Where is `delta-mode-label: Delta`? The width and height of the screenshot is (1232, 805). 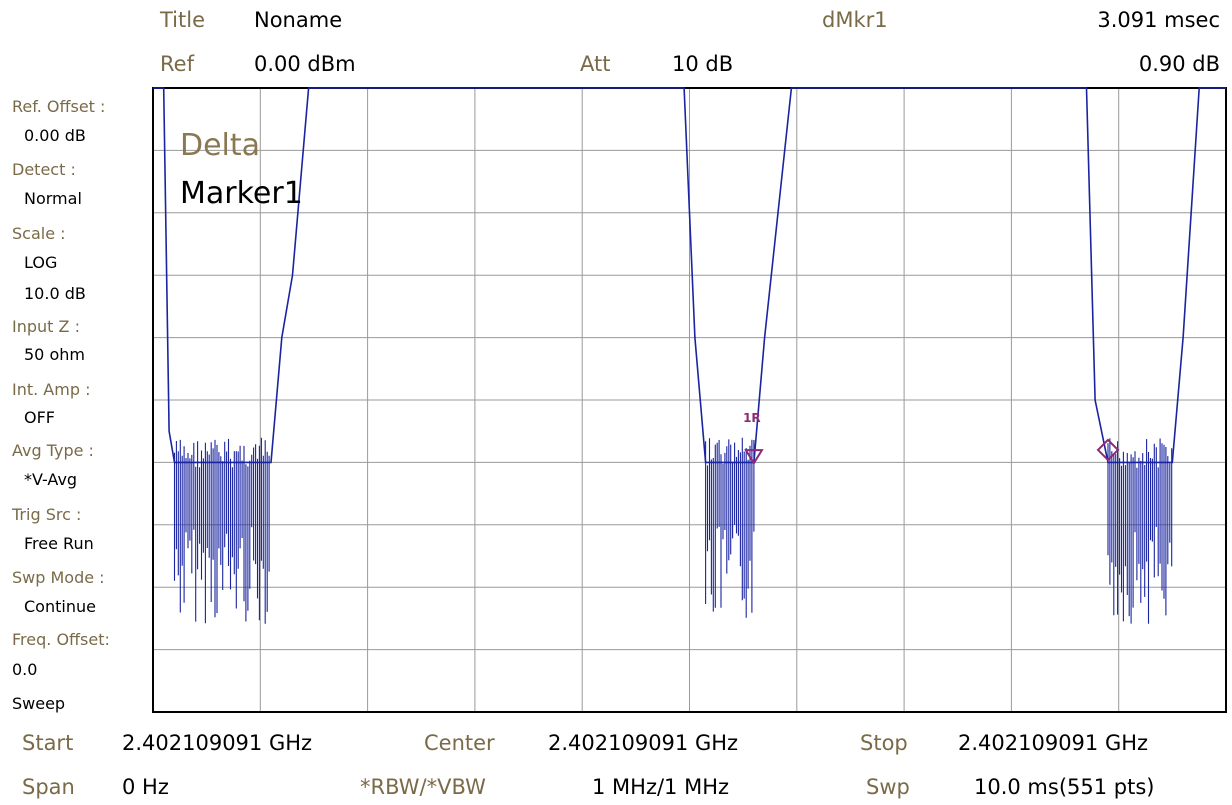
delta-mode-label: Delta is located at coordinates (220, 145).